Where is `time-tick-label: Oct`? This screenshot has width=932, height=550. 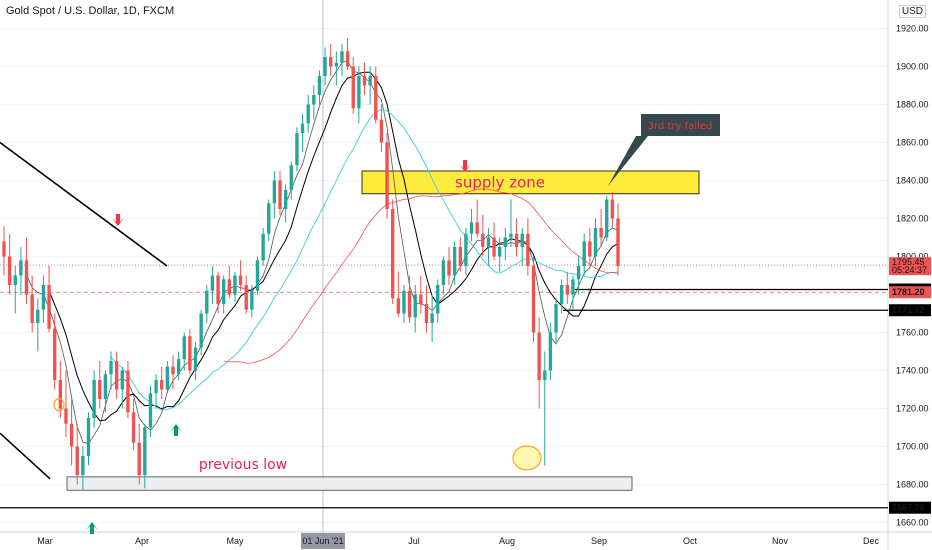
time-tick-label: Oct is located at coordinates (690, 541).